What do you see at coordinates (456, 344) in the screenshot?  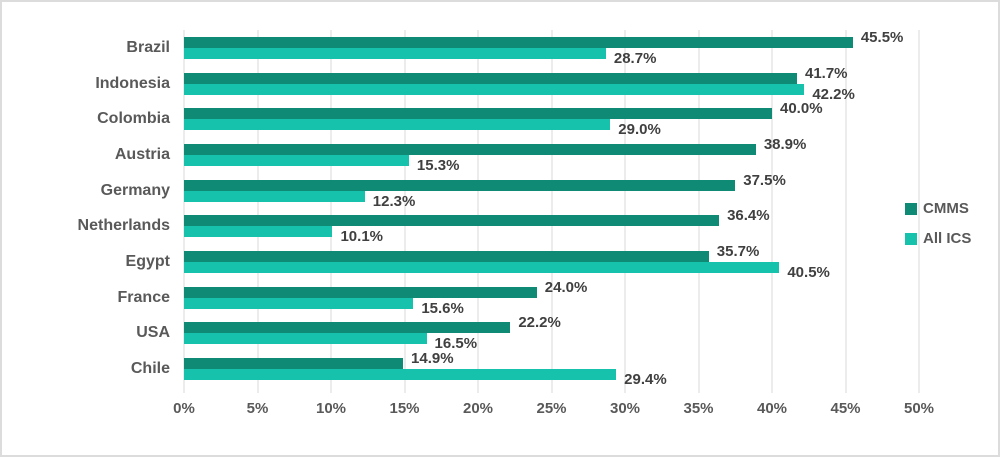 I see `value-label: 16.5%` at bounding box center [456, 344].